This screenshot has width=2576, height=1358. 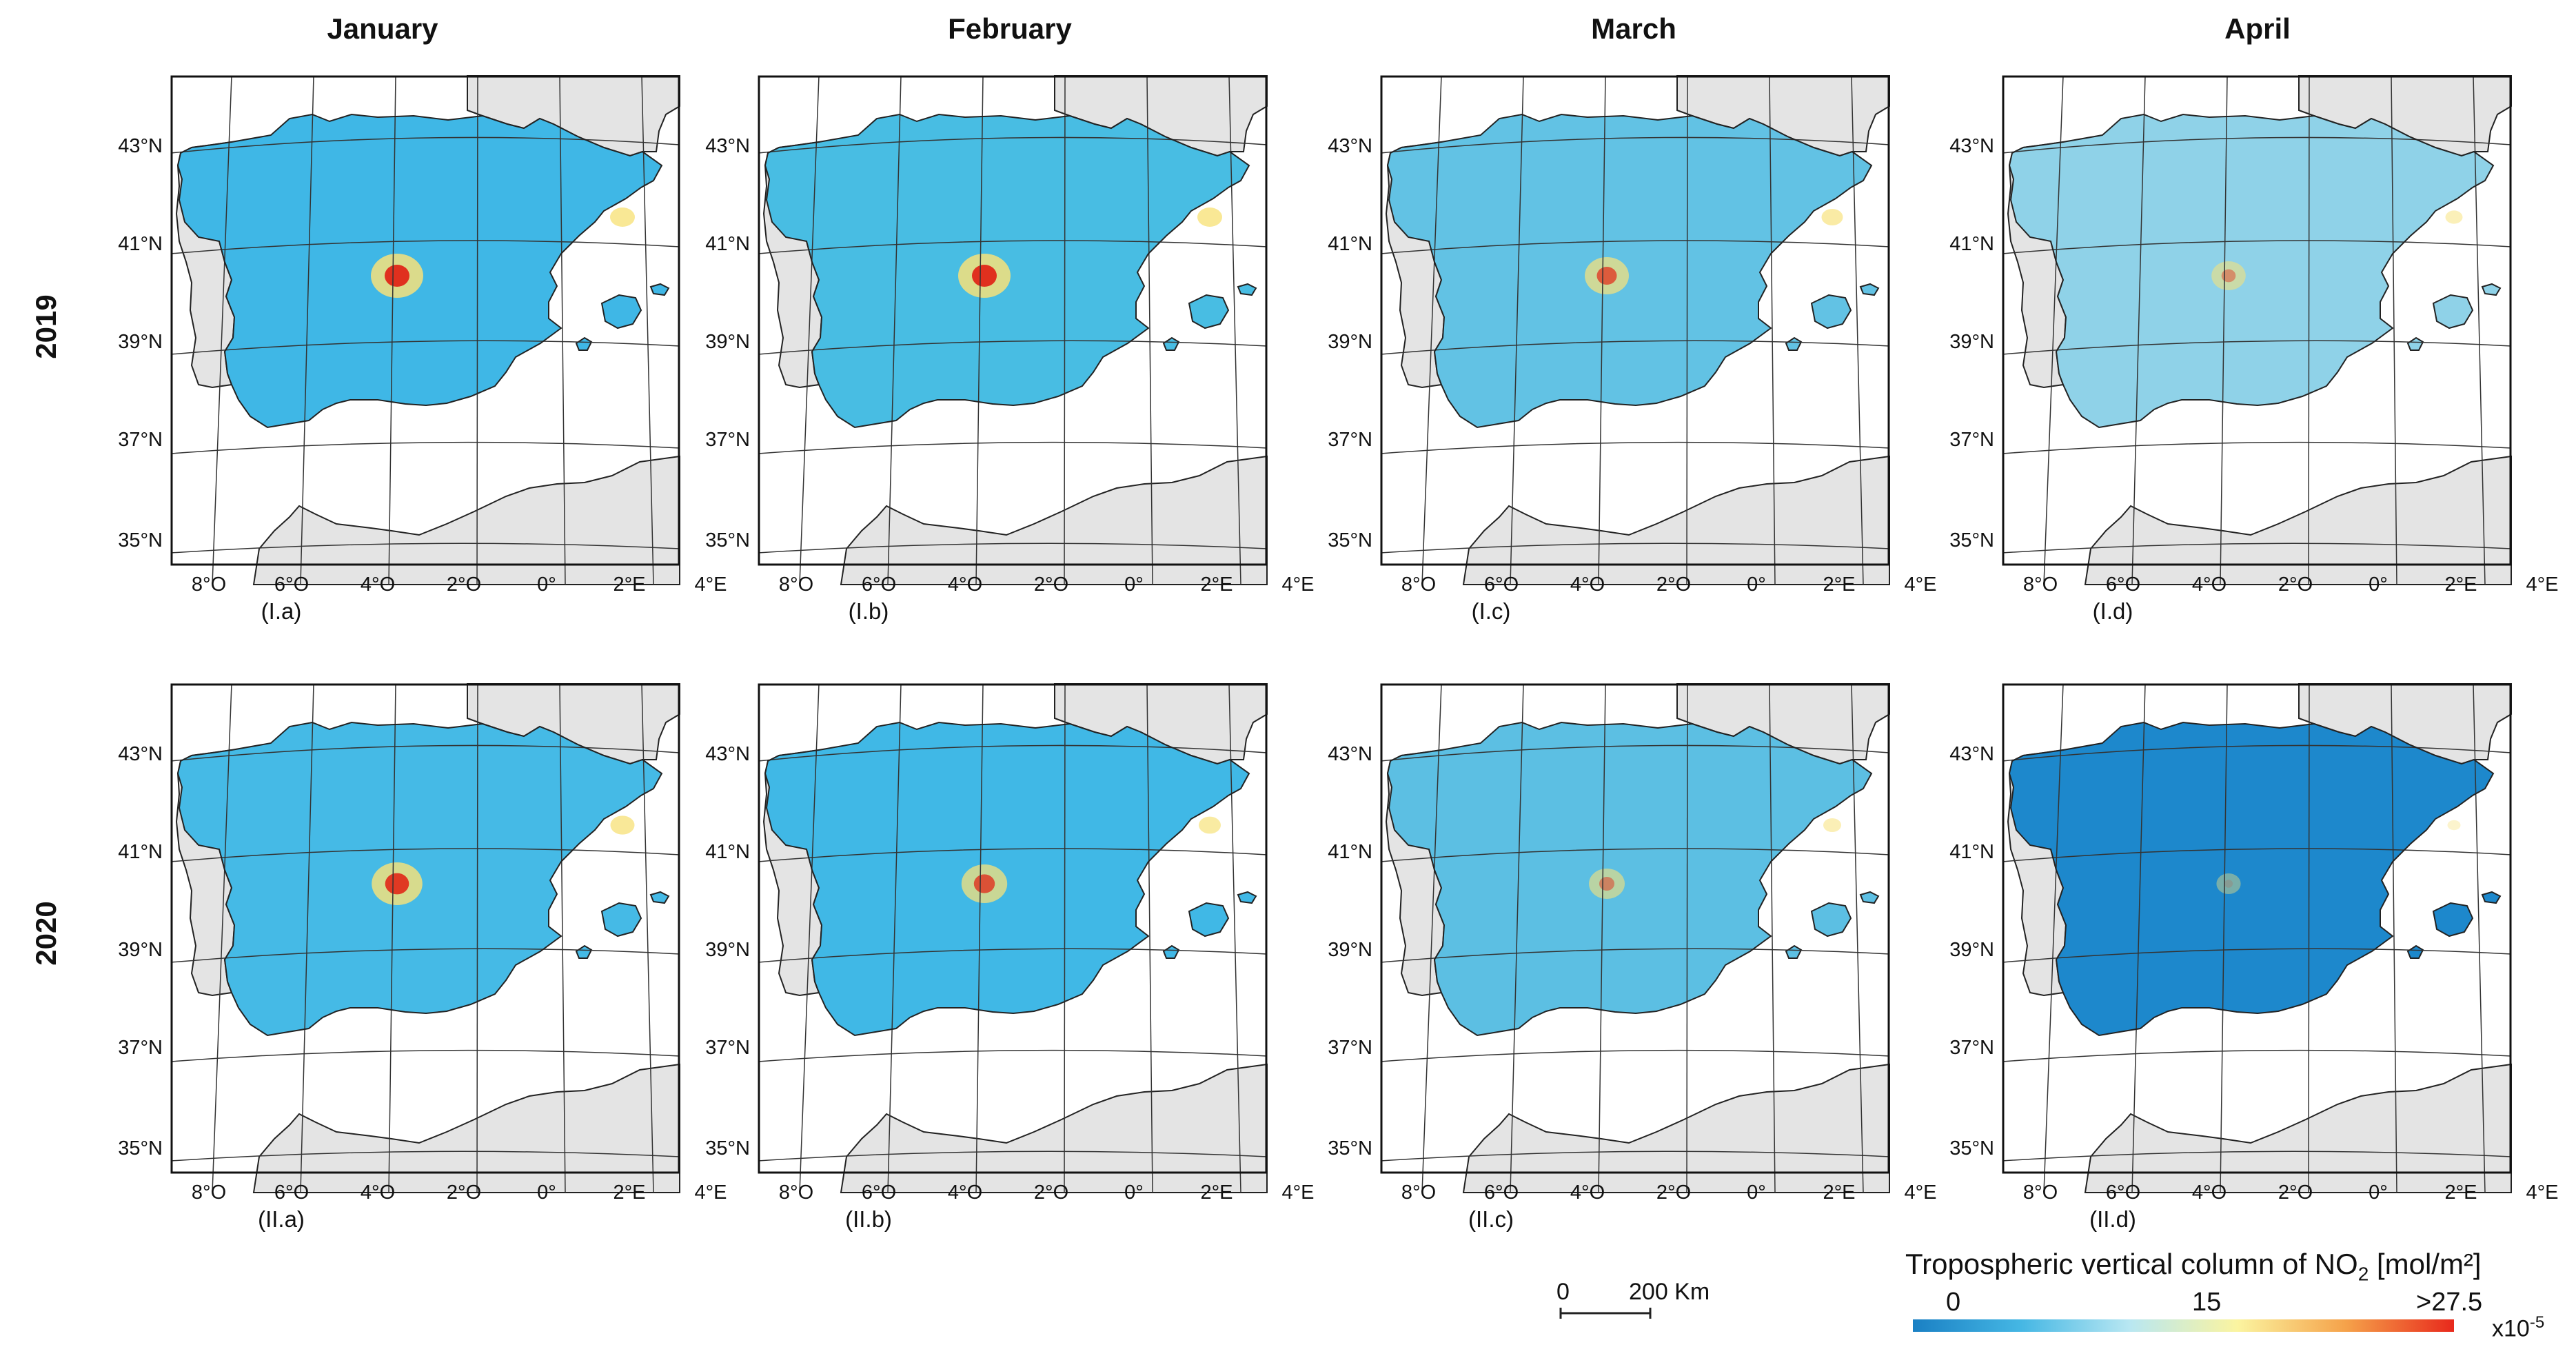 I want to click on panel-caption: (I.a), so click(x=281, y=611).